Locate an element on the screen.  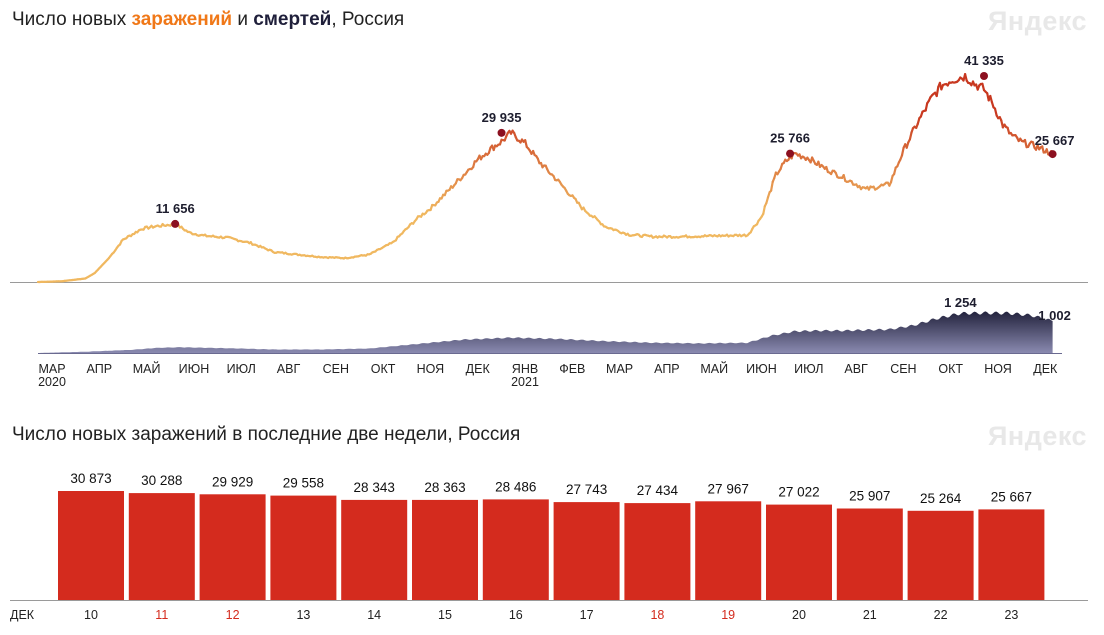
cases-peak-label: 11 656 is located at coordinates (175, 208).